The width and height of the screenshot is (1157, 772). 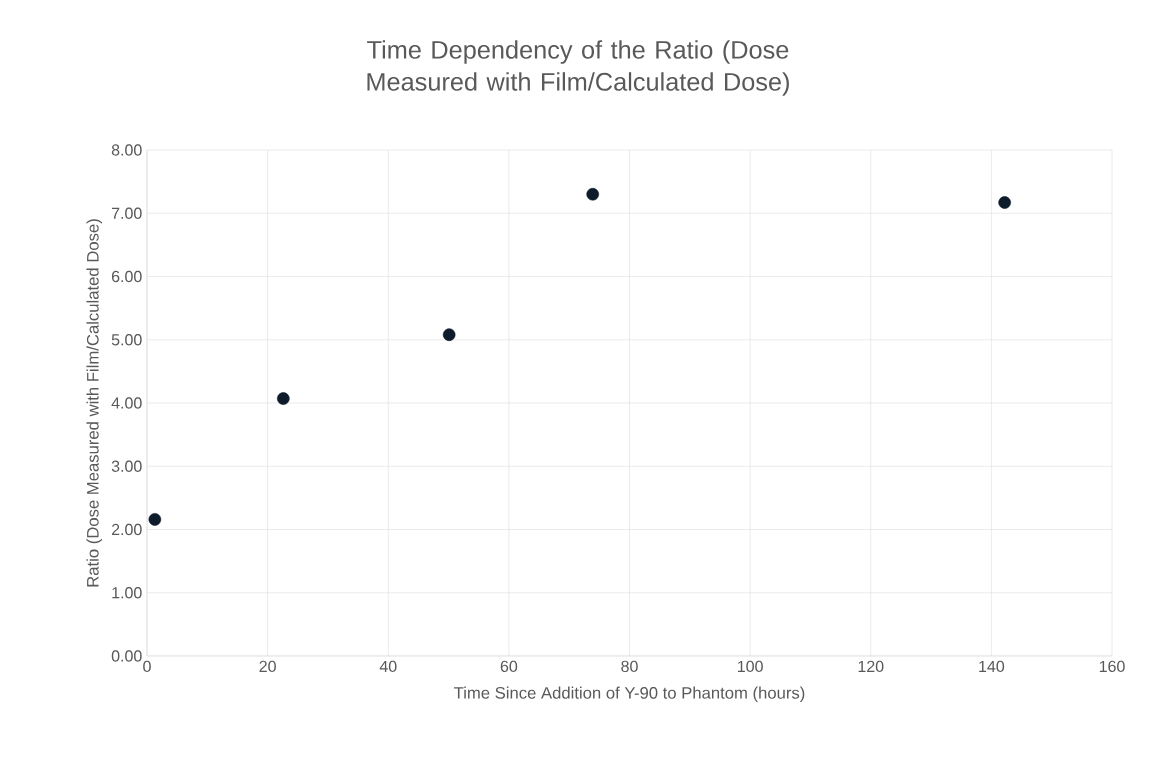 What do you see at coordinates (94, 403) in the screenshot?
I see `y-axis-title: Ratio (Dose Measured with Film/Calculated Dose)` at bounding box center [94, 403].